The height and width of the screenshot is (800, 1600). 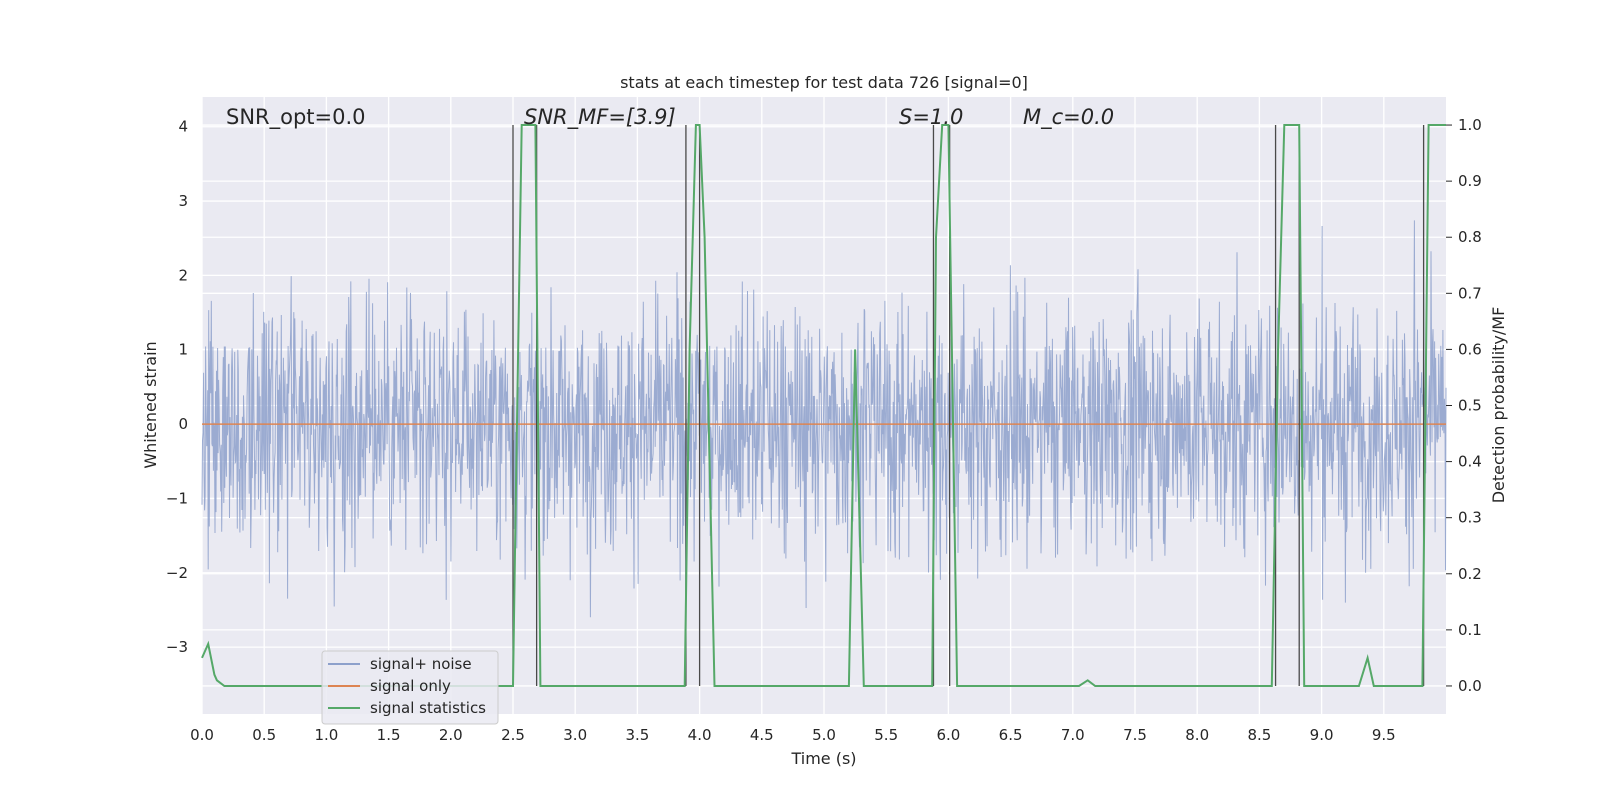 I want to click on y-right-tick-label: 0.4, so click(x=1470, y=462).